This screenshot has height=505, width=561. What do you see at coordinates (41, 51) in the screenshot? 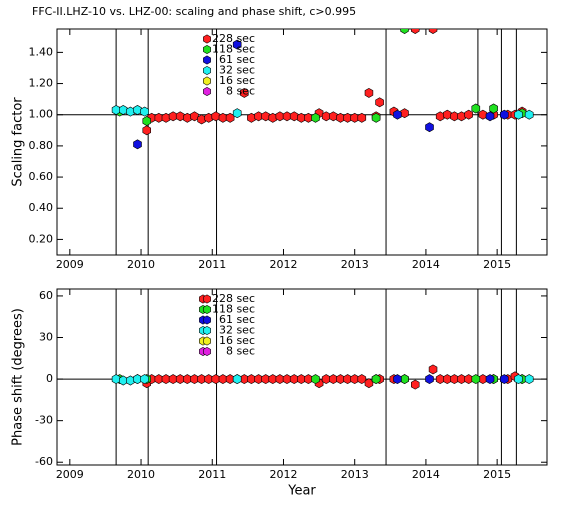
I see `y-tick-label: 1.40` at bounding box center [41, 51].